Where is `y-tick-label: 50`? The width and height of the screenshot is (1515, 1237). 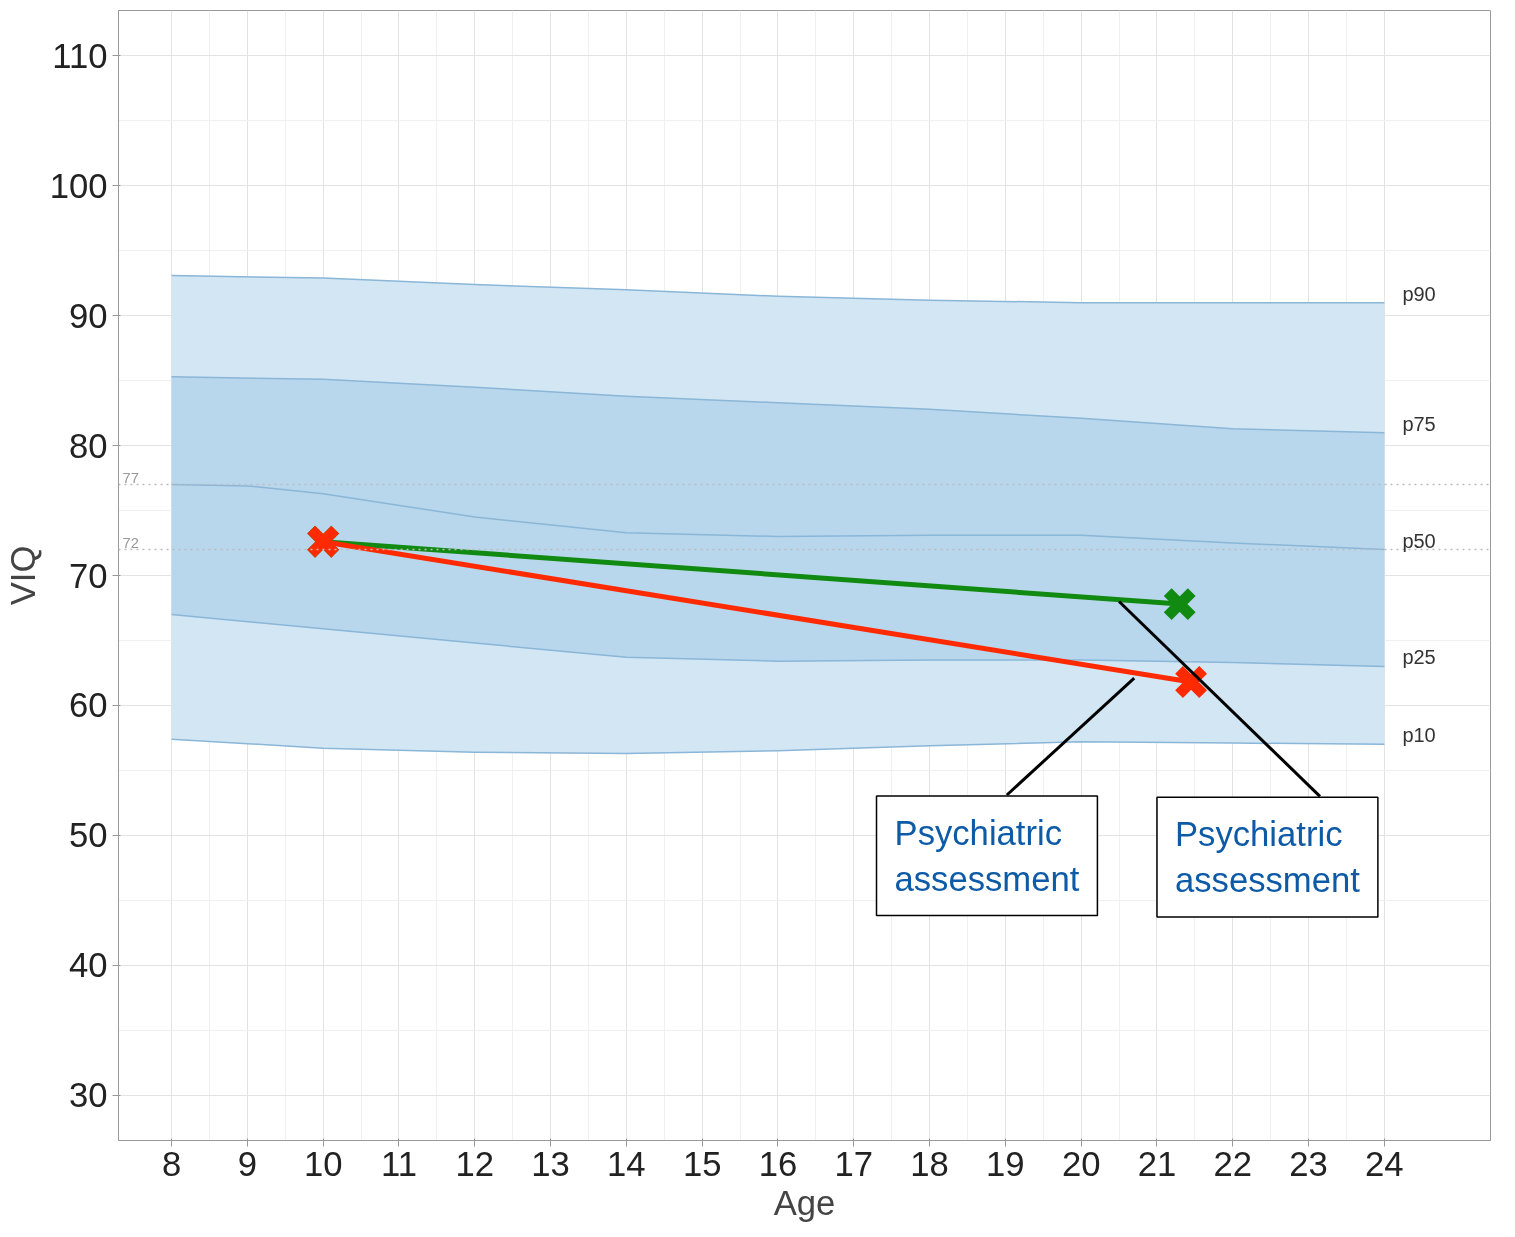 y-tick-label: 50 is located at coordinates (88, 835).